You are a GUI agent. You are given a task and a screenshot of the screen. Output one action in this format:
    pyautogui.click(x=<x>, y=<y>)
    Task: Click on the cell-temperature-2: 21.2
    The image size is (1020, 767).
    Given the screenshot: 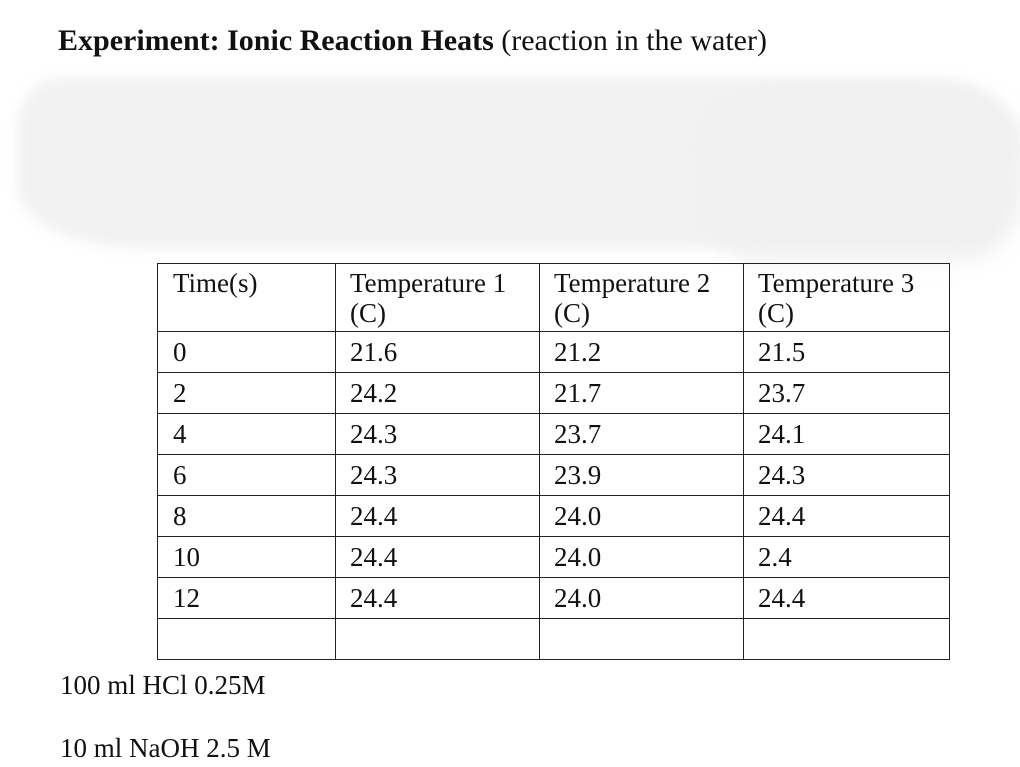 What is the action you would take?
    pyautogui.click(x=641, y=352)
    